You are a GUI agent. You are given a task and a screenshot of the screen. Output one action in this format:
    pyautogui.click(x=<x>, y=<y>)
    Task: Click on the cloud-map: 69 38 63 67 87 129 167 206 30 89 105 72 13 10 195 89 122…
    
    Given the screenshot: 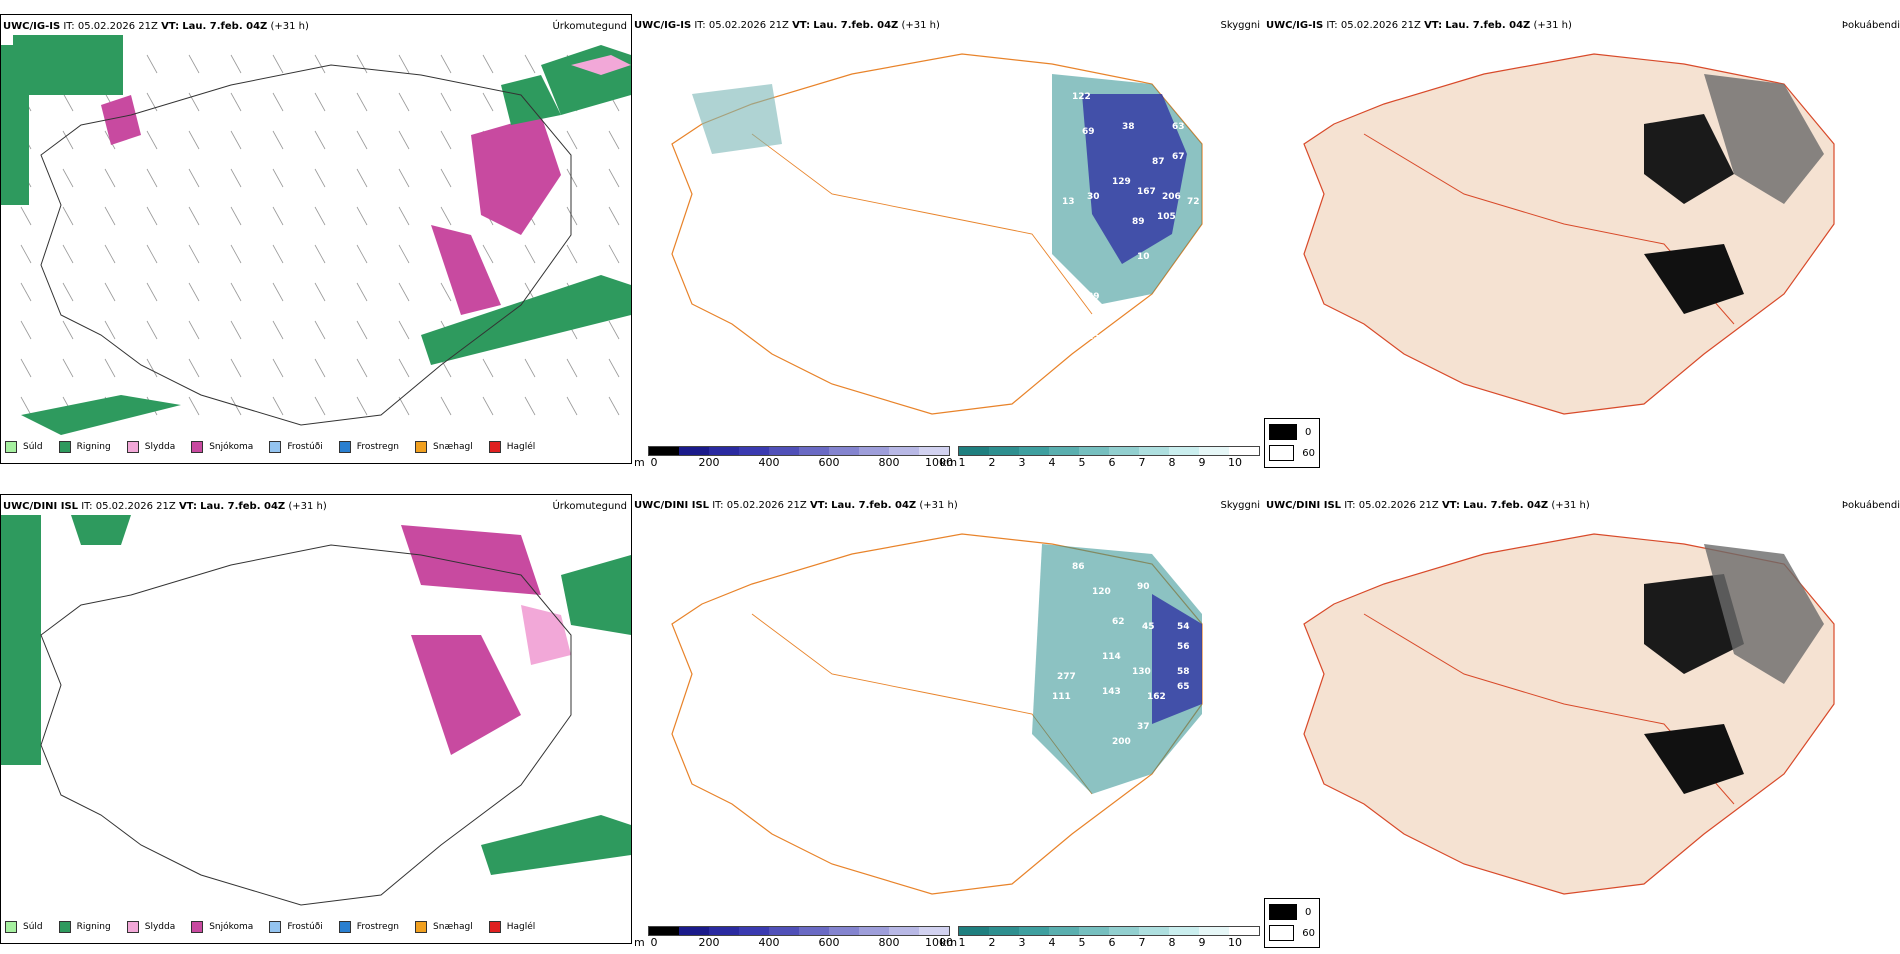 What is the action you would take?
    pyautogui.click(x=937, y=234)
    